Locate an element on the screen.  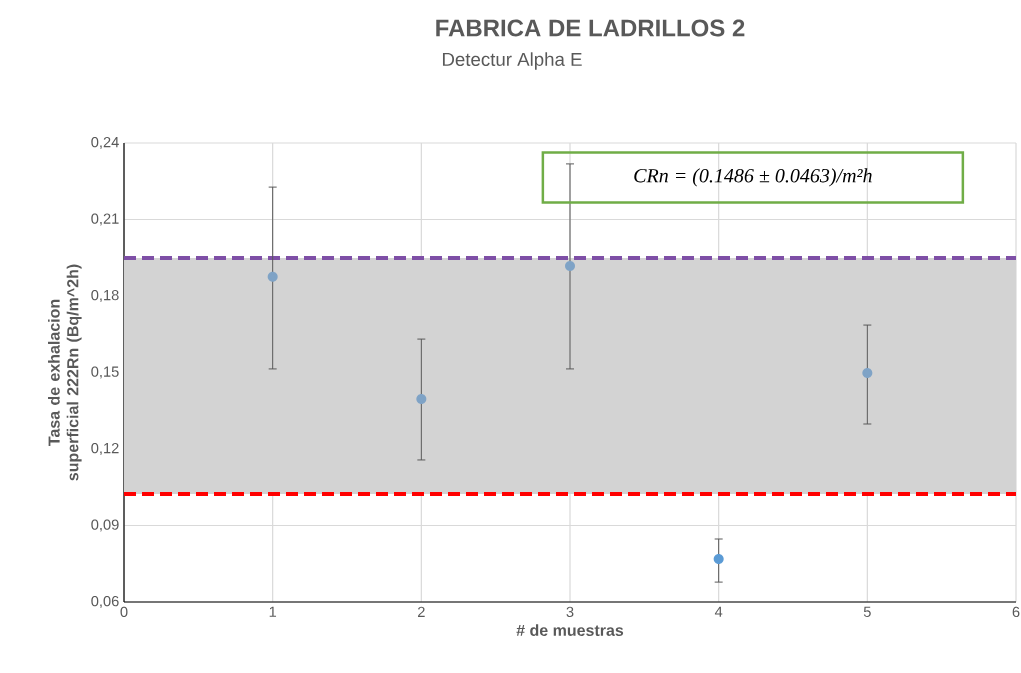
y-tick-label: 0,12 is located at coordinates (105, 449).